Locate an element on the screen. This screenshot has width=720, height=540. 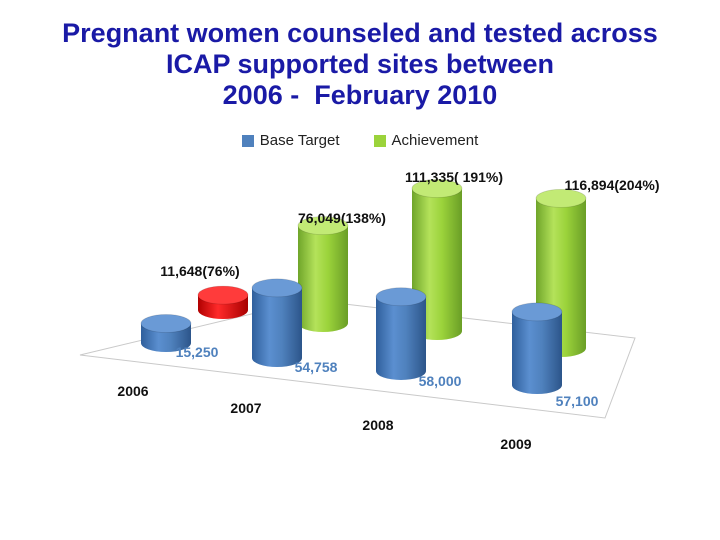
data-label-achievement-2007: 76,049(138%) is located at coordinates (342, 218).